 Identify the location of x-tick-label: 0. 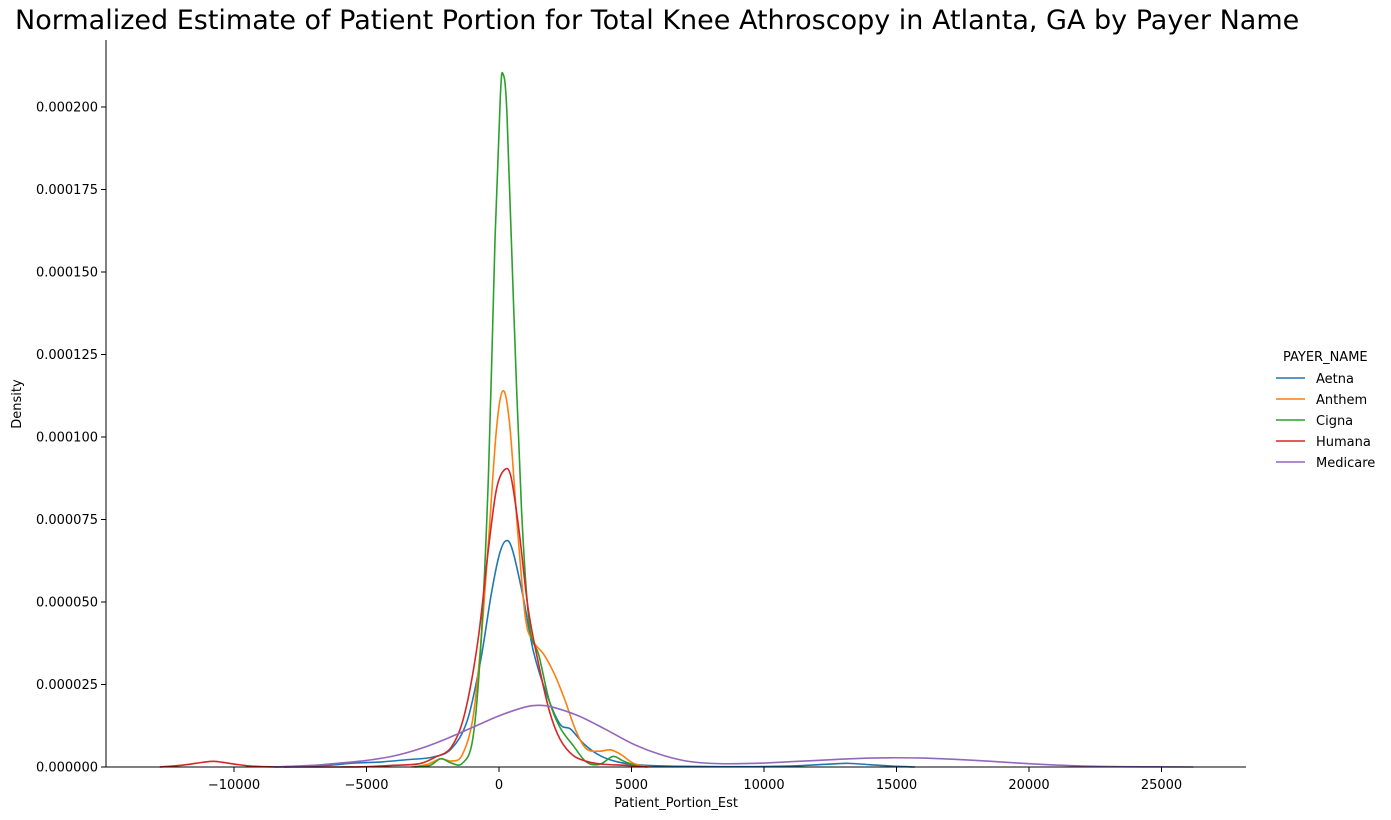
(499, 785).